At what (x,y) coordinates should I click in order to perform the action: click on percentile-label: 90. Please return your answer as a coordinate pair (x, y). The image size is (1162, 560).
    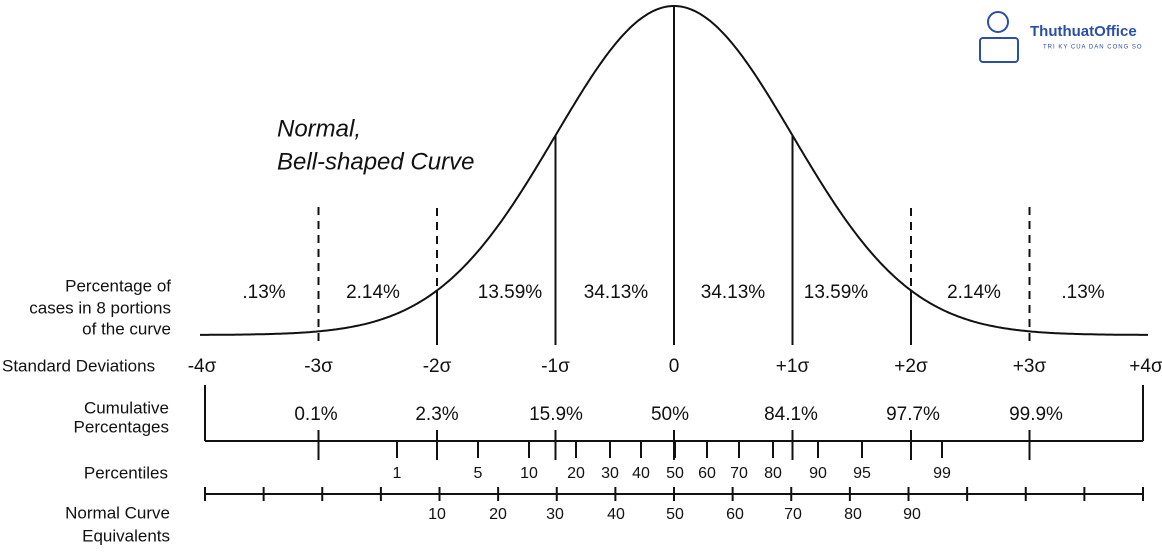
    Looking at the image, I should click on (818, 473).